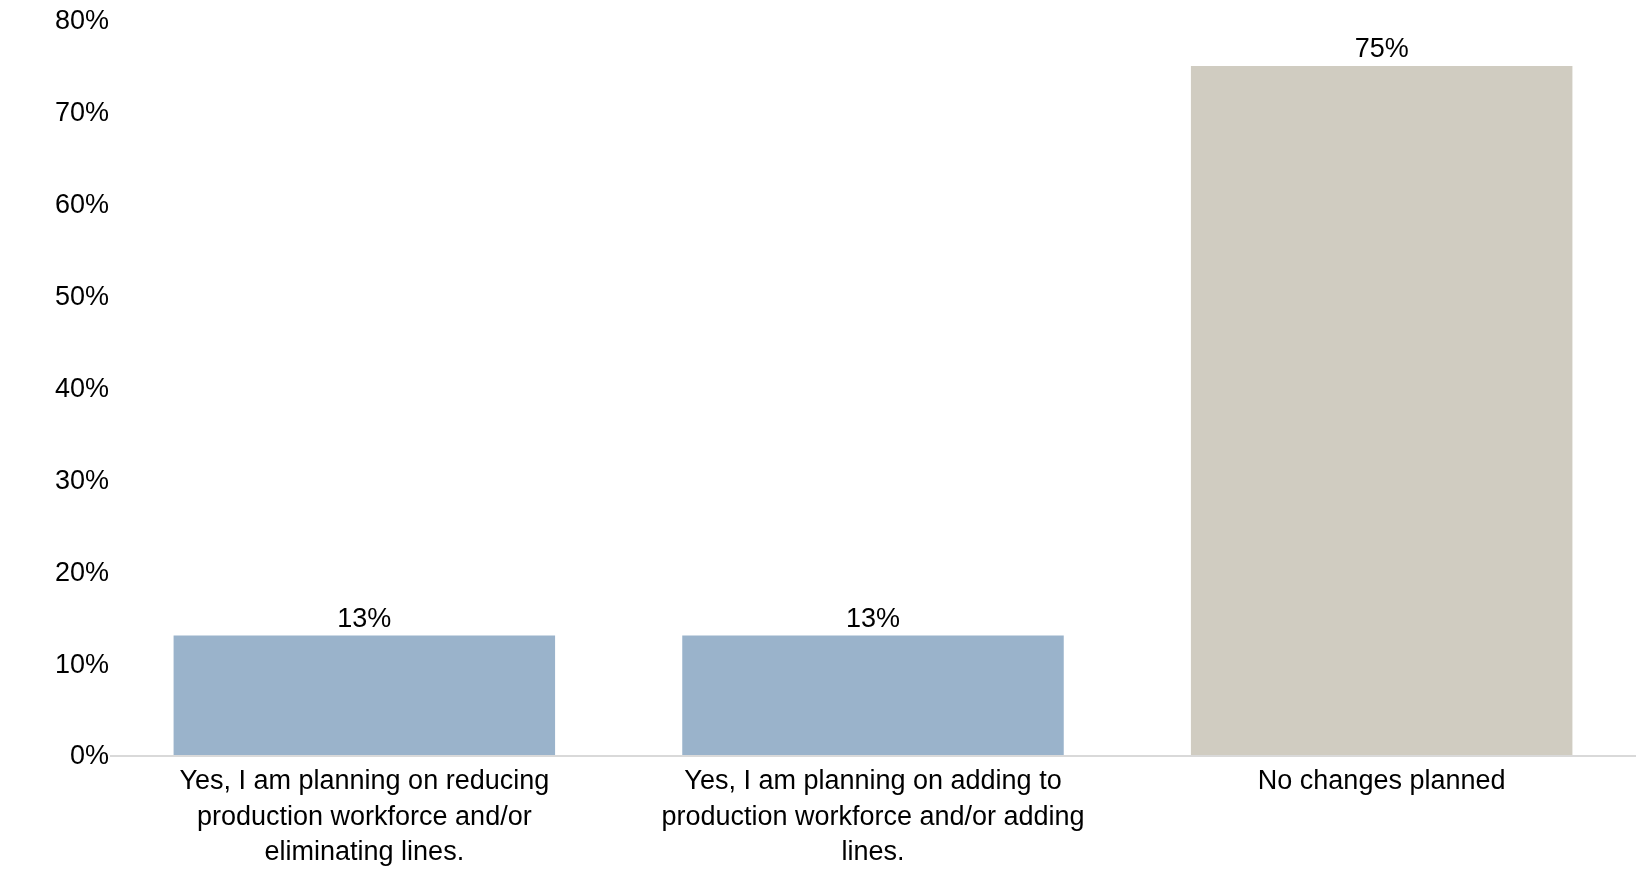 The image size is (1642, 882). I want to click on y-tick-label: 0%, so click(89, 755).